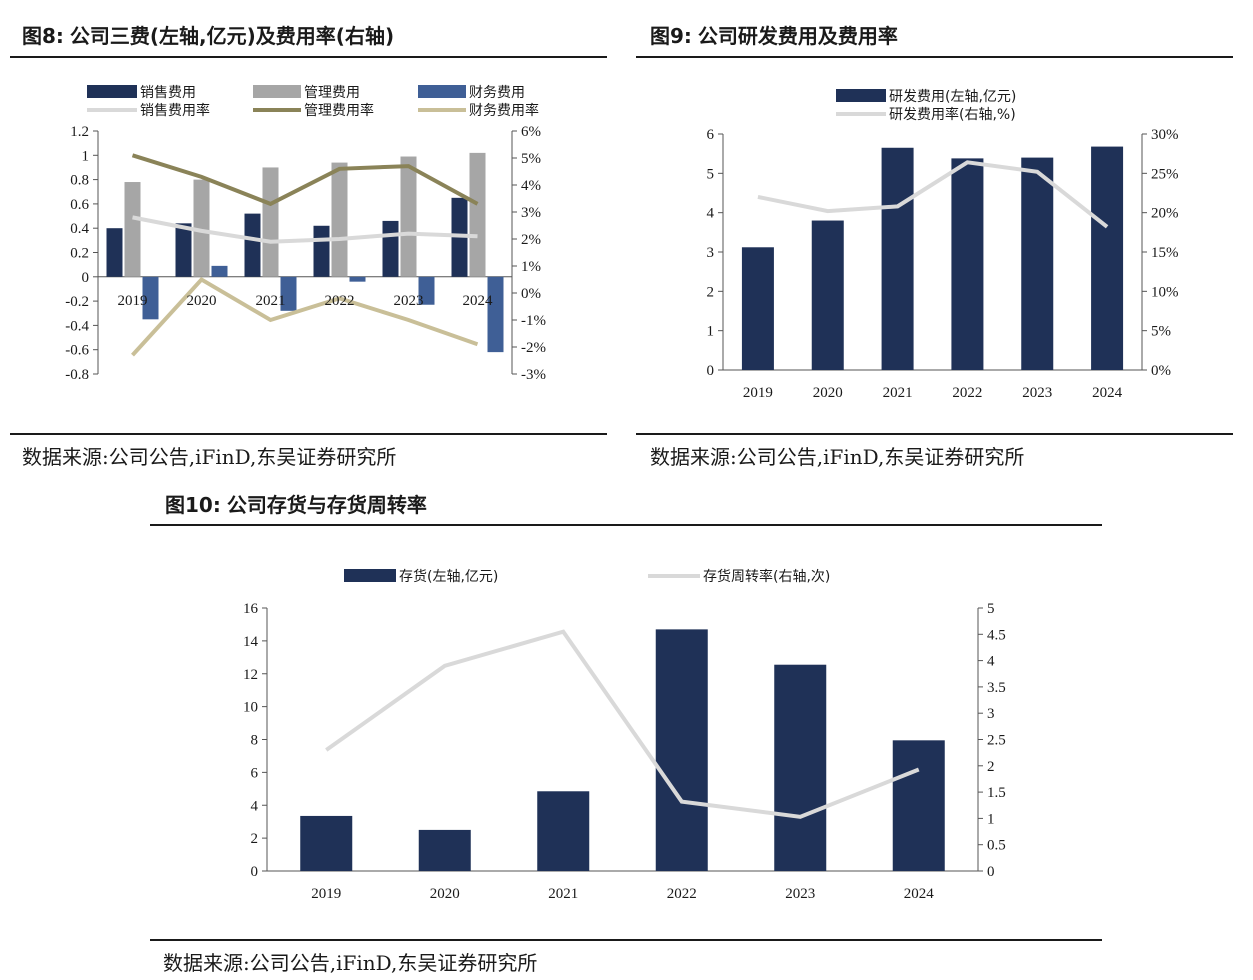 The width and height of the screenshot is (1253, 980). I want to click on left-tick-label: 2, so click(255, 839).